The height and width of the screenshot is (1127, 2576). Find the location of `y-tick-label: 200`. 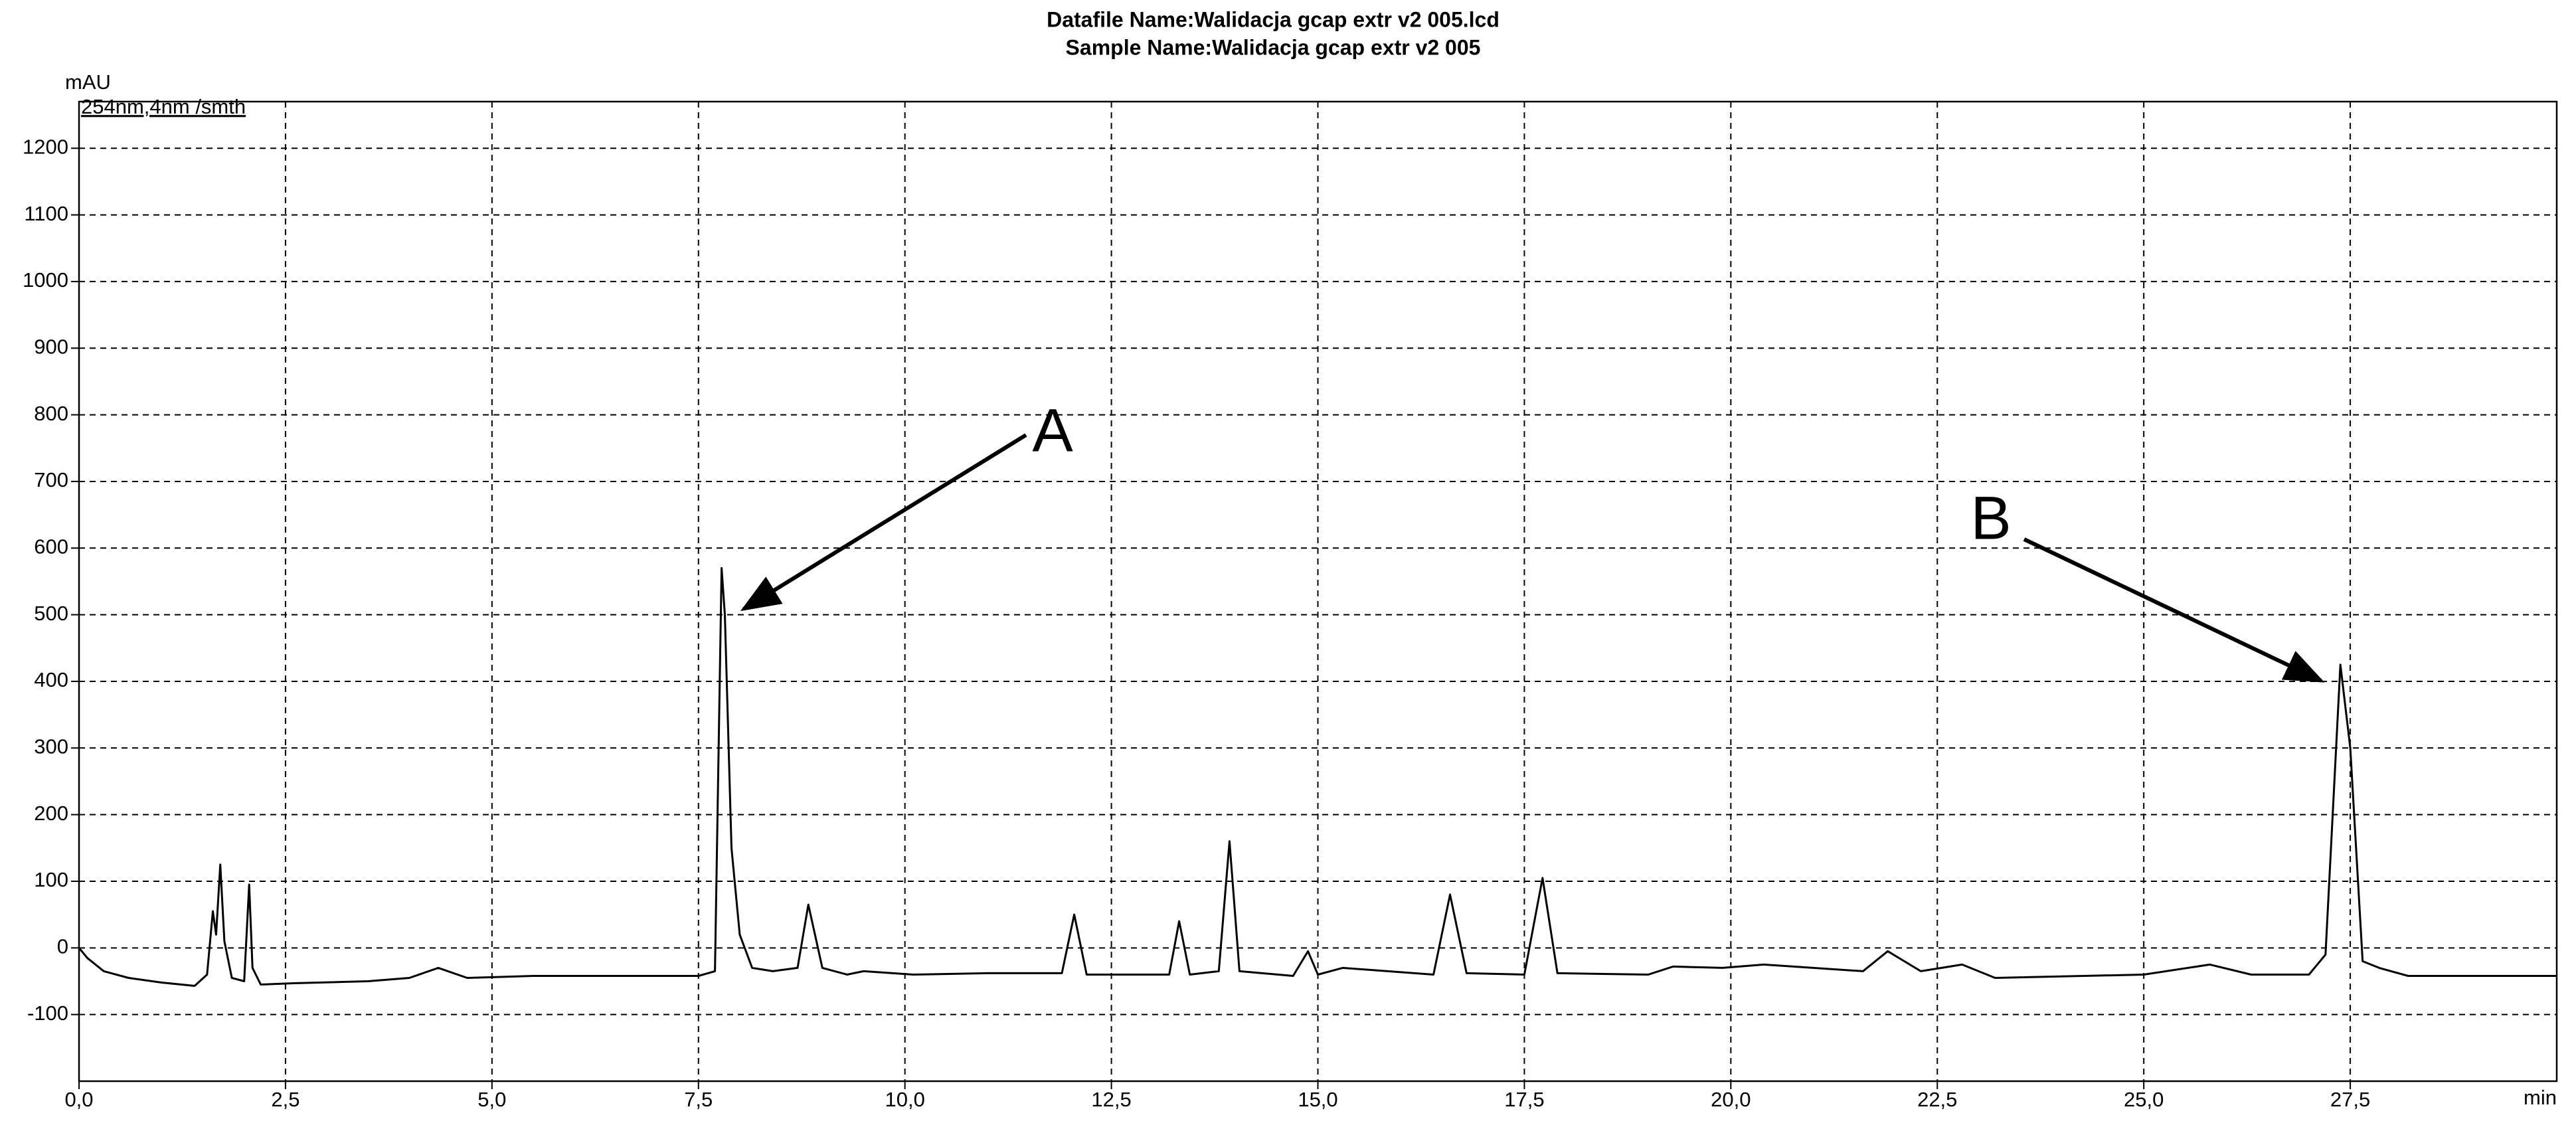

y-tick-label: 200 is located at coordinates (51, 813).